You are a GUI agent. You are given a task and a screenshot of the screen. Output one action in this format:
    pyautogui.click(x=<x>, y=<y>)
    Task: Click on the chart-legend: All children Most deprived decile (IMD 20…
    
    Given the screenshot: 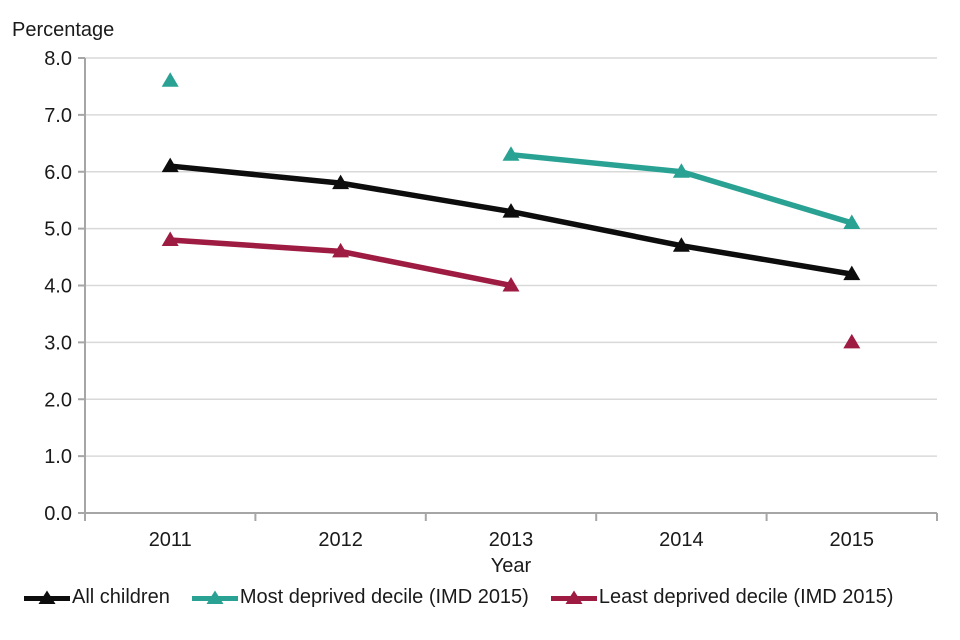 What is the action you would take?
    pyautogui.click(x=484, y=597)
    